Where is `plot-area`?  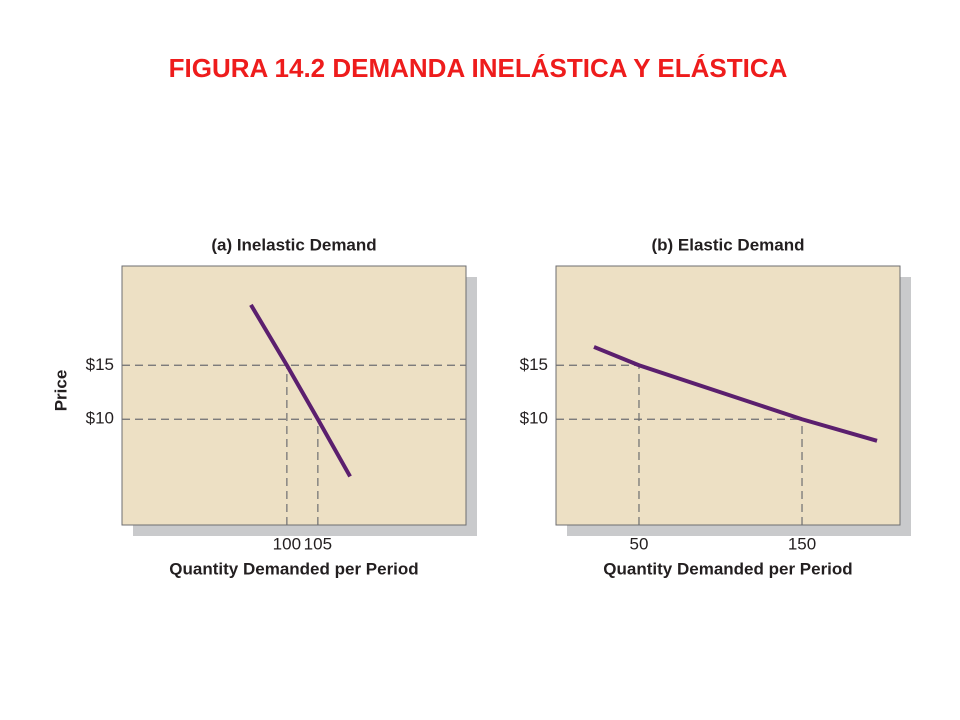
plot-area is located at coordinates (294, 395).